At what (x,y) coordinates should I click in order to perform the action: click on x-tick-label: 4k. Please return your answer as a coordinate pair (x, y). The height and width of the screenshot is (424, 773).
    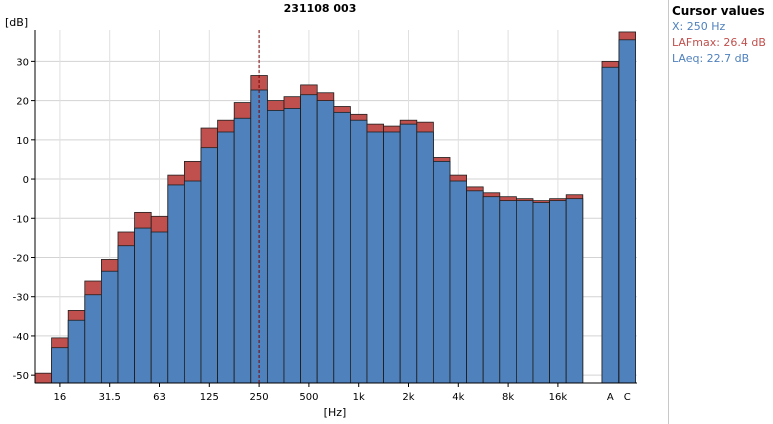
    Looking at the image, I should click on (458, 397).